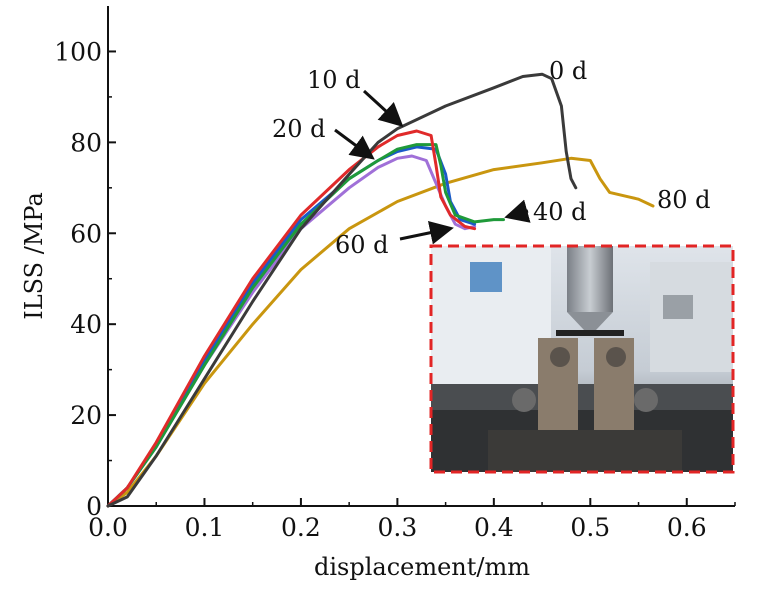  What do you see at coordinates (590, 527) in the screenshot?
I see `x-tick-label: 0.5` at bounding box center [590, 527].